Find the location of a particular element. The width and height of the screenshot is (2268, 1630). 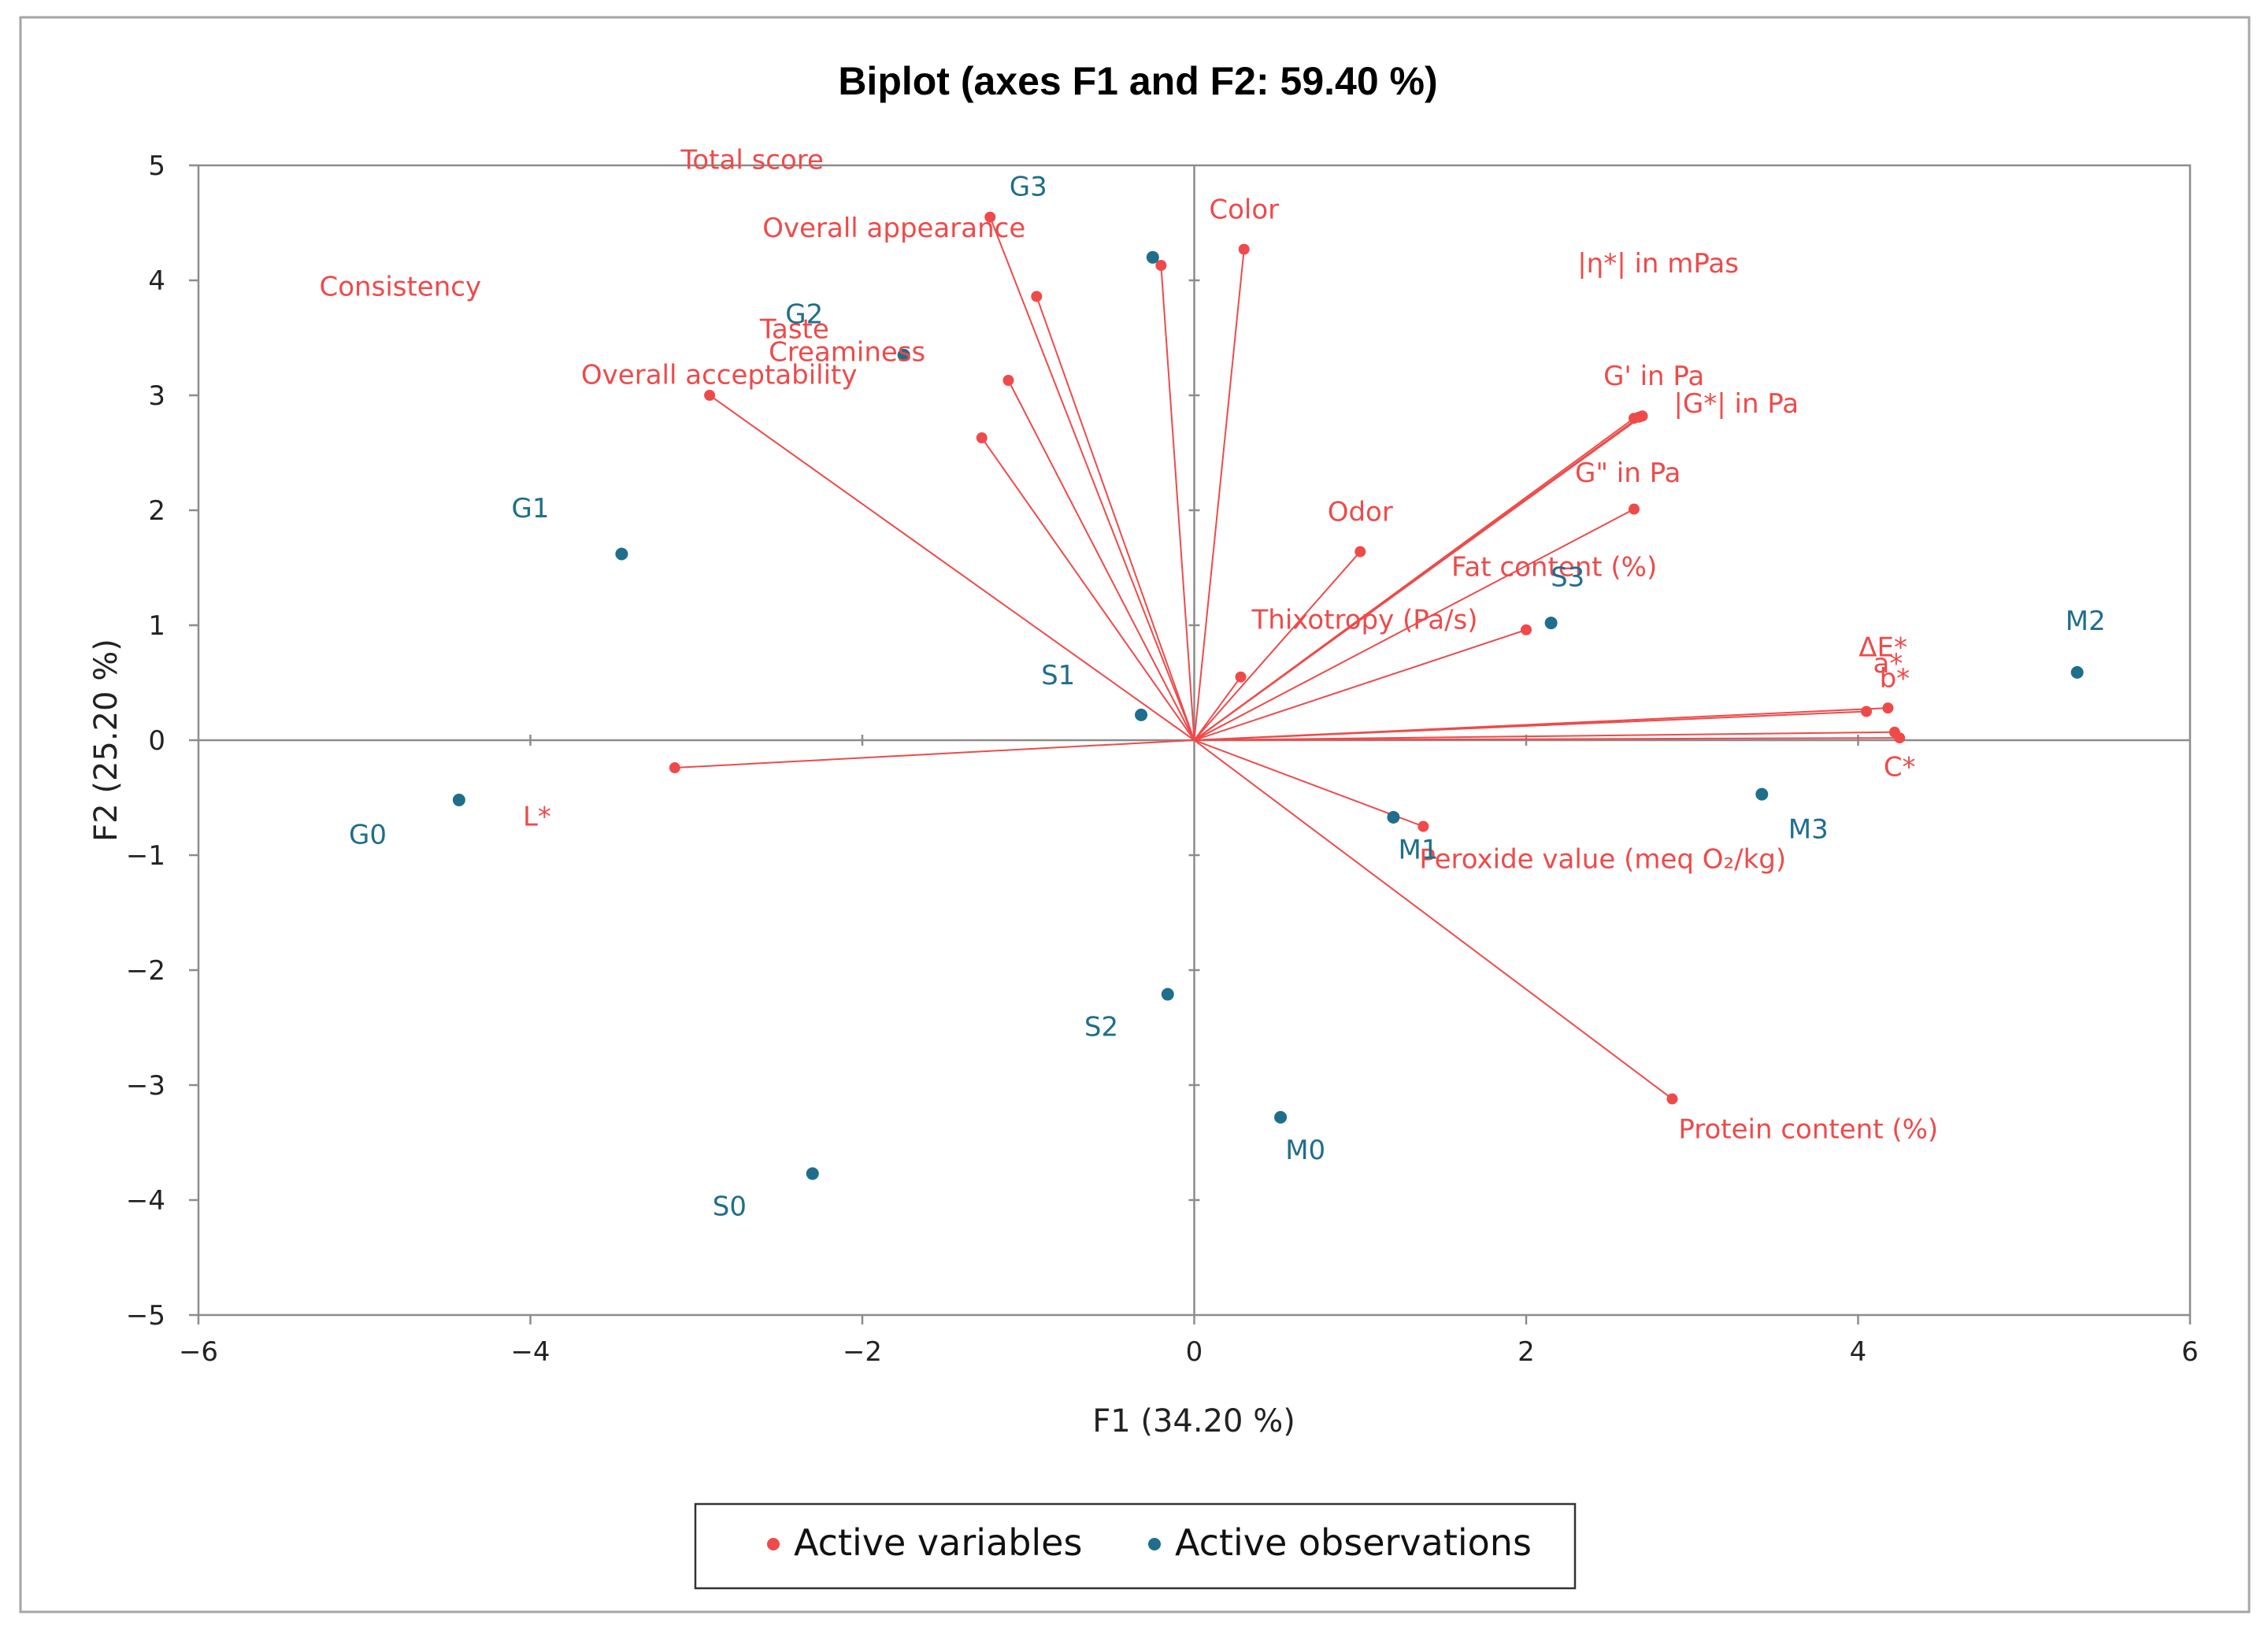

x-axis-title: F1 (34.20 %) is located at coordinates (1193, 1421).